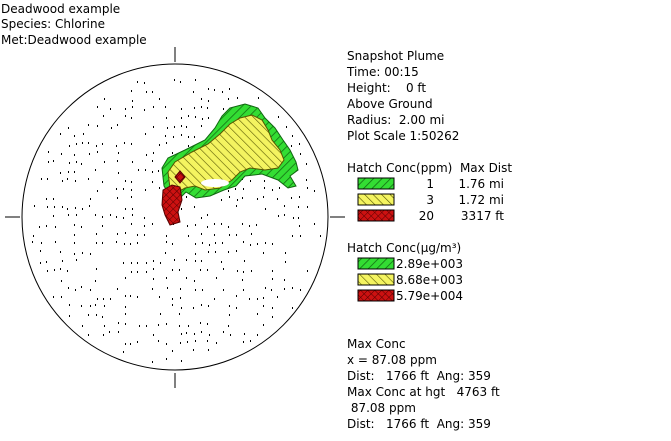  Describe the element at coordinates (74, 40) in the screenshot. I see `header-line: Met:Deadwood example` at that location.